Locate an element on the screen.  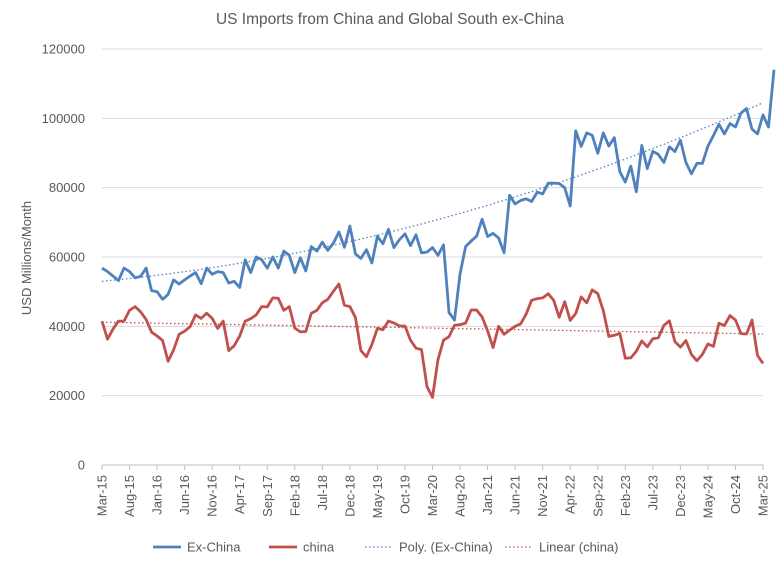
x-tick-label: Aug-15 is located at coordinates (129, 496).